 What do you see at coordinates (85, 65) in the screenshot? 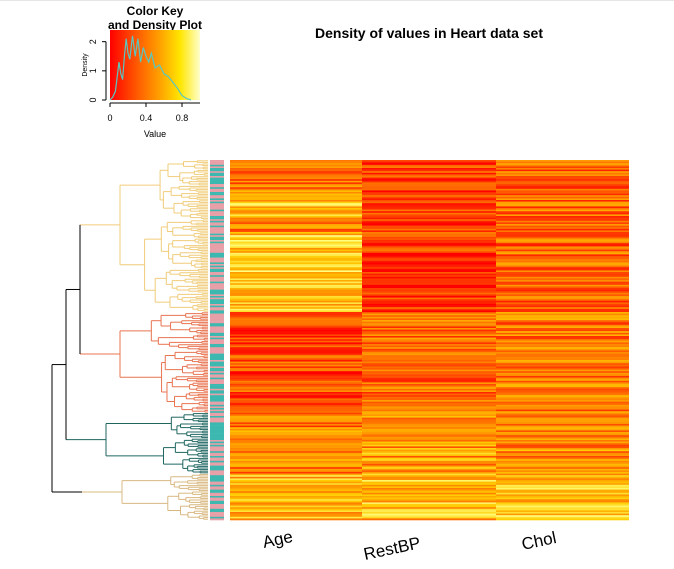
I see `color-key-ylabel: Density` at bounding box center [85, 65].